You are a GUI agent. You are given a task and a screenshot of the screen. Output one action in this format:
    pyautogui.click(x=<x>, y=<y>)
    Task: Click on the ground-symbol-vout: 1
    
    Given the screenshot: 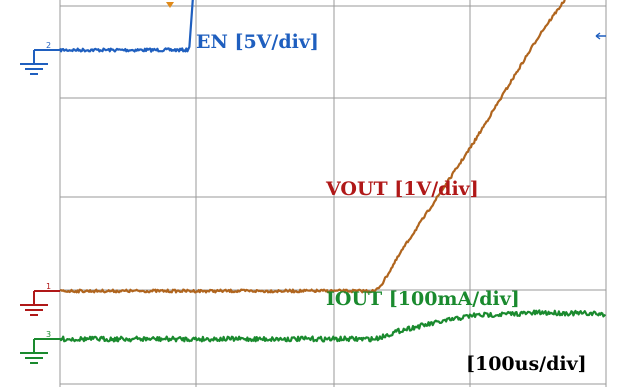 What is the action you would take?
    pyautogui.click(x=40, y=299)
    